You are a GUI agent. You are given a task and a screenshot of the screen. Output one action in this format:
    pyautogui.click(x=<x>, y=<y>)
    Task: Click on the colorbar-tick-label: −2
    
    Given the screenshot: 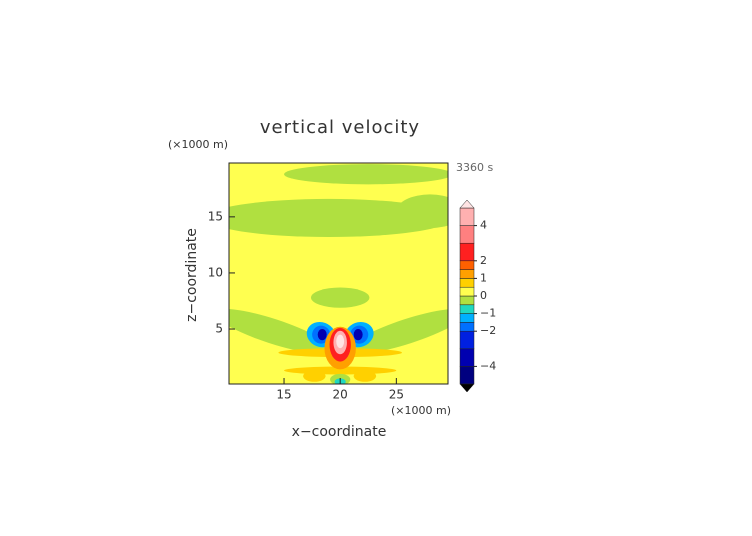 What is the action you would take?
    pyautogui.click(x=488, y=330)
    